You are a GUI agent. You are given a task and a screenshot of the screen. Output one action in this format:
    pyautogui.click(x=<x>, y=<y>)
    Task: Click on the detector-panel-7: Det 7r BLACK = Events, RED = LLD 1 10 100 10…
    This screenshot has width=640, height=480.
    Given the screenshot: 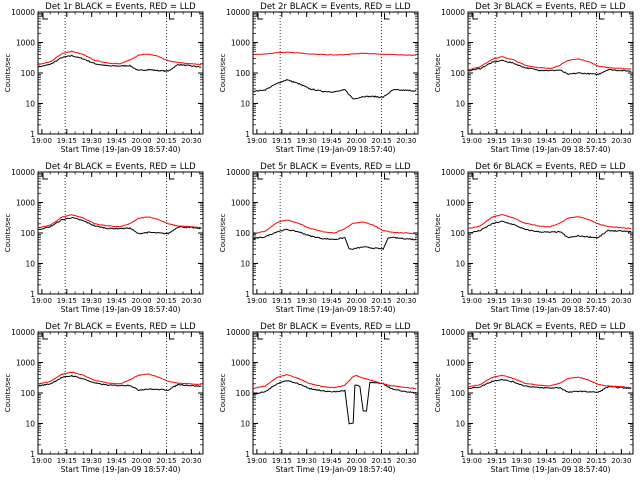 What is the action you would take?
    pyautogui.click(x=104, y=398)
    